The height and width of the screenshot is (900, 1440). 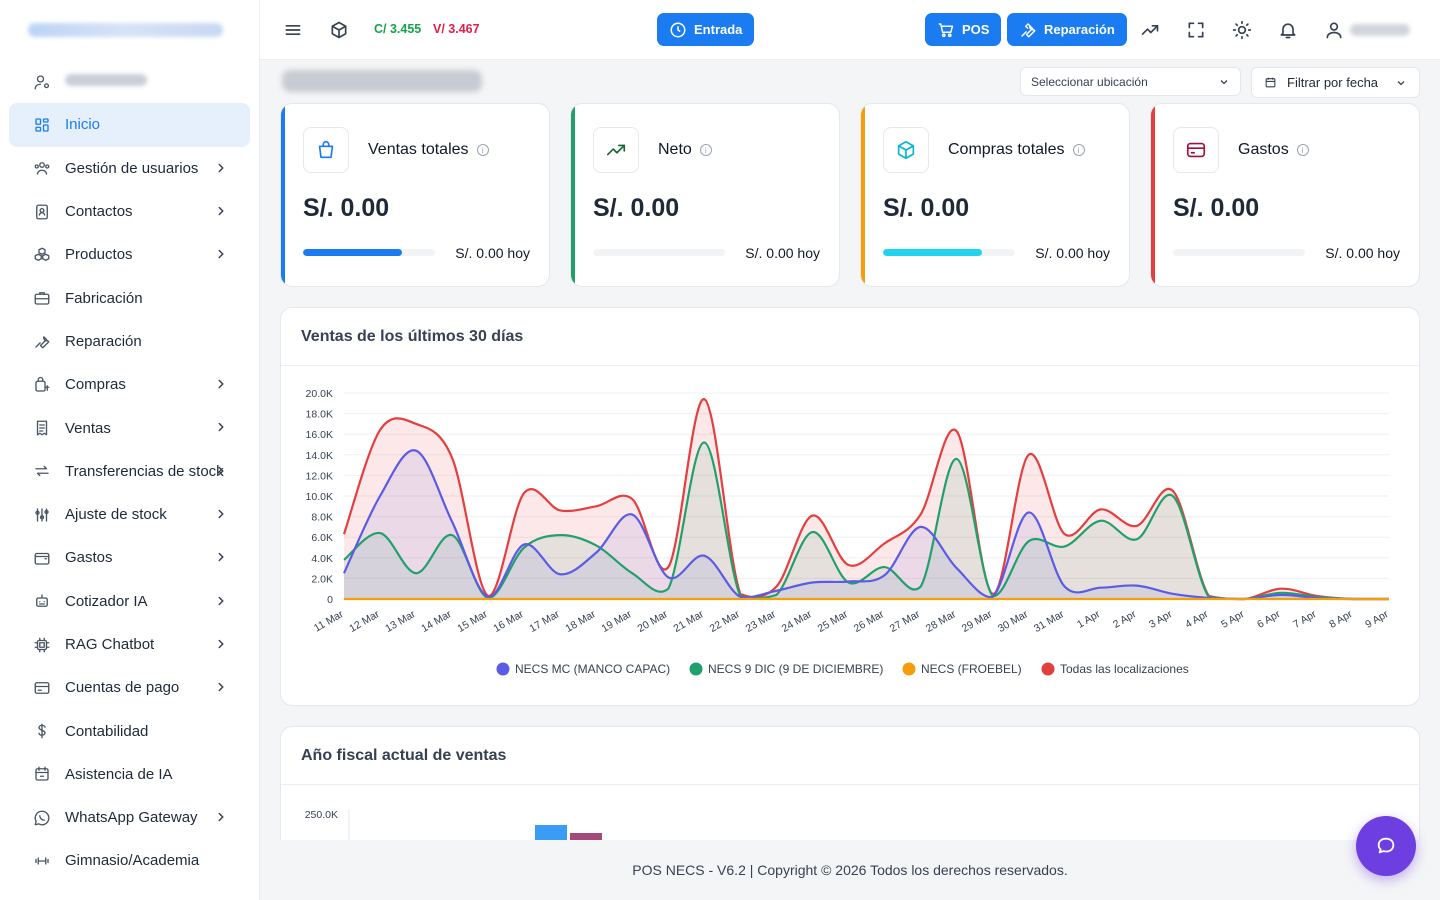 I want to click on welcome-title, so click(x=382, y=81).